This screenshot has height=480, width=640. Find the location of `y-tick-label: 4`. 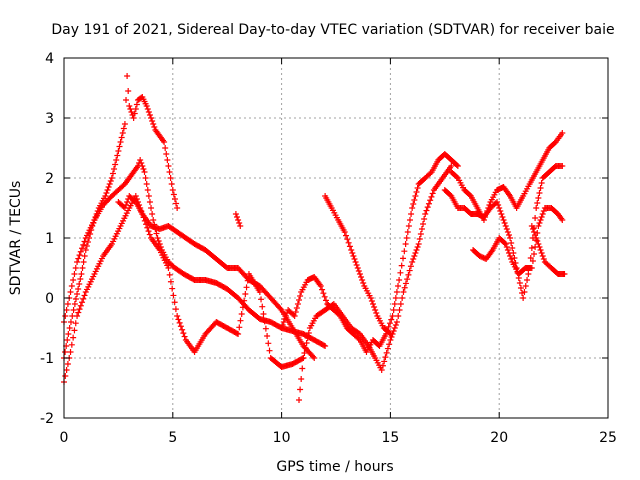

y-tick-label: 4 is located at coordinates (49, 59).